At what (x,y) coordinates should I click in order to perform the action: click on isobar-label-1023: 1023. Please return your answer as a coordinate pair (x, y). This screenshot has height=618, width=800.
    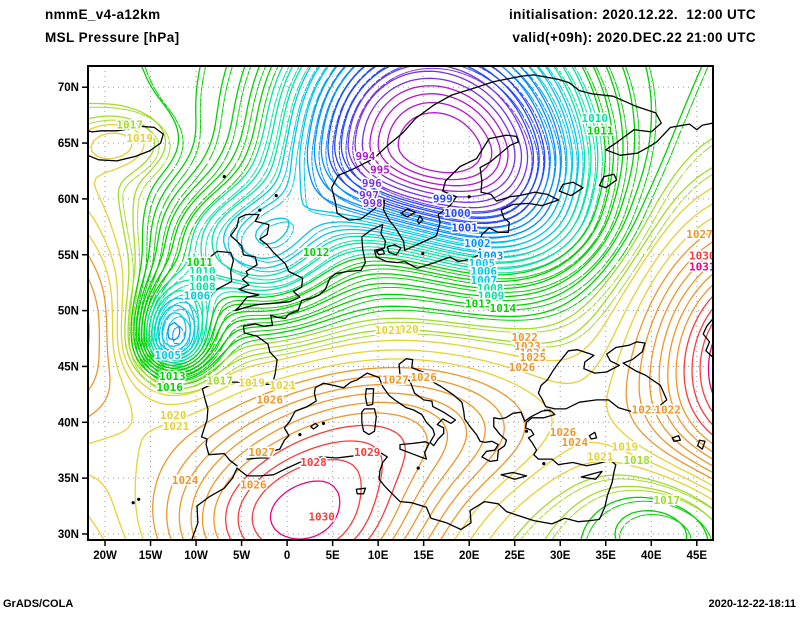
    Looking at the image, I should click on (645, 410).